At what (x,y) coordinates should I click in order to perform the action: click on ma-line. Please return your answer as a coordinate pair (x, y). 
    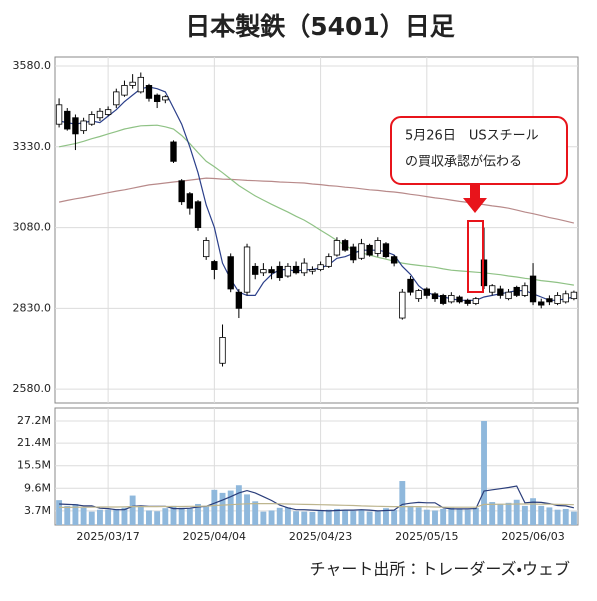
    Looking at the image, I should click on (316, 200).